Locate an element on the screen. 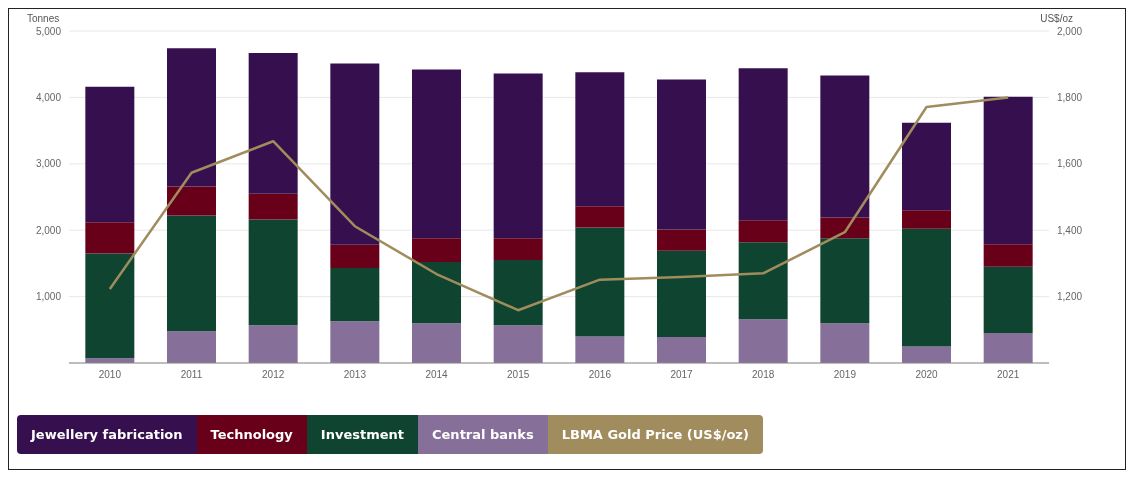 The height and width of the screenshot is (484, 1138). y-tick-label: 3,000 is located at coordinates (48, 164).